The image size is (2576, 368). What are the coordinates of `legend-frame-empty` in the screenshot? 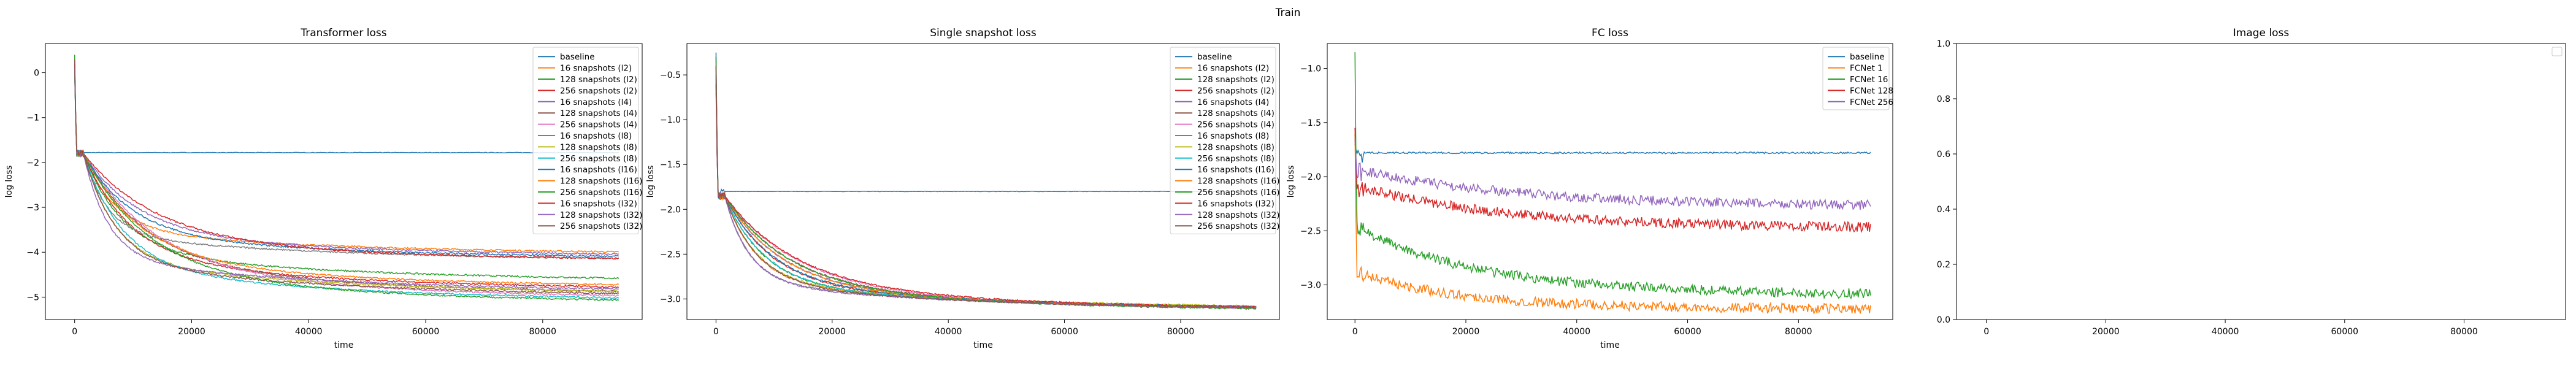 It's located at (2557, 51).